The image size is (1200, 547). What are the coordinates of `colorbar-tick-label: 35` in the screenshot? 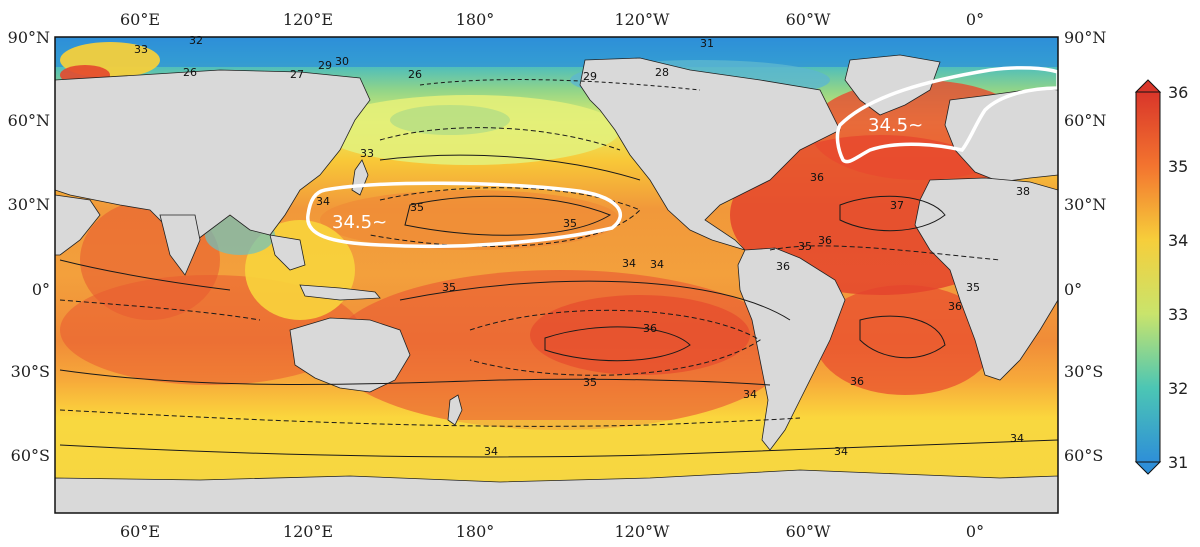 It's located at (1178, 166).